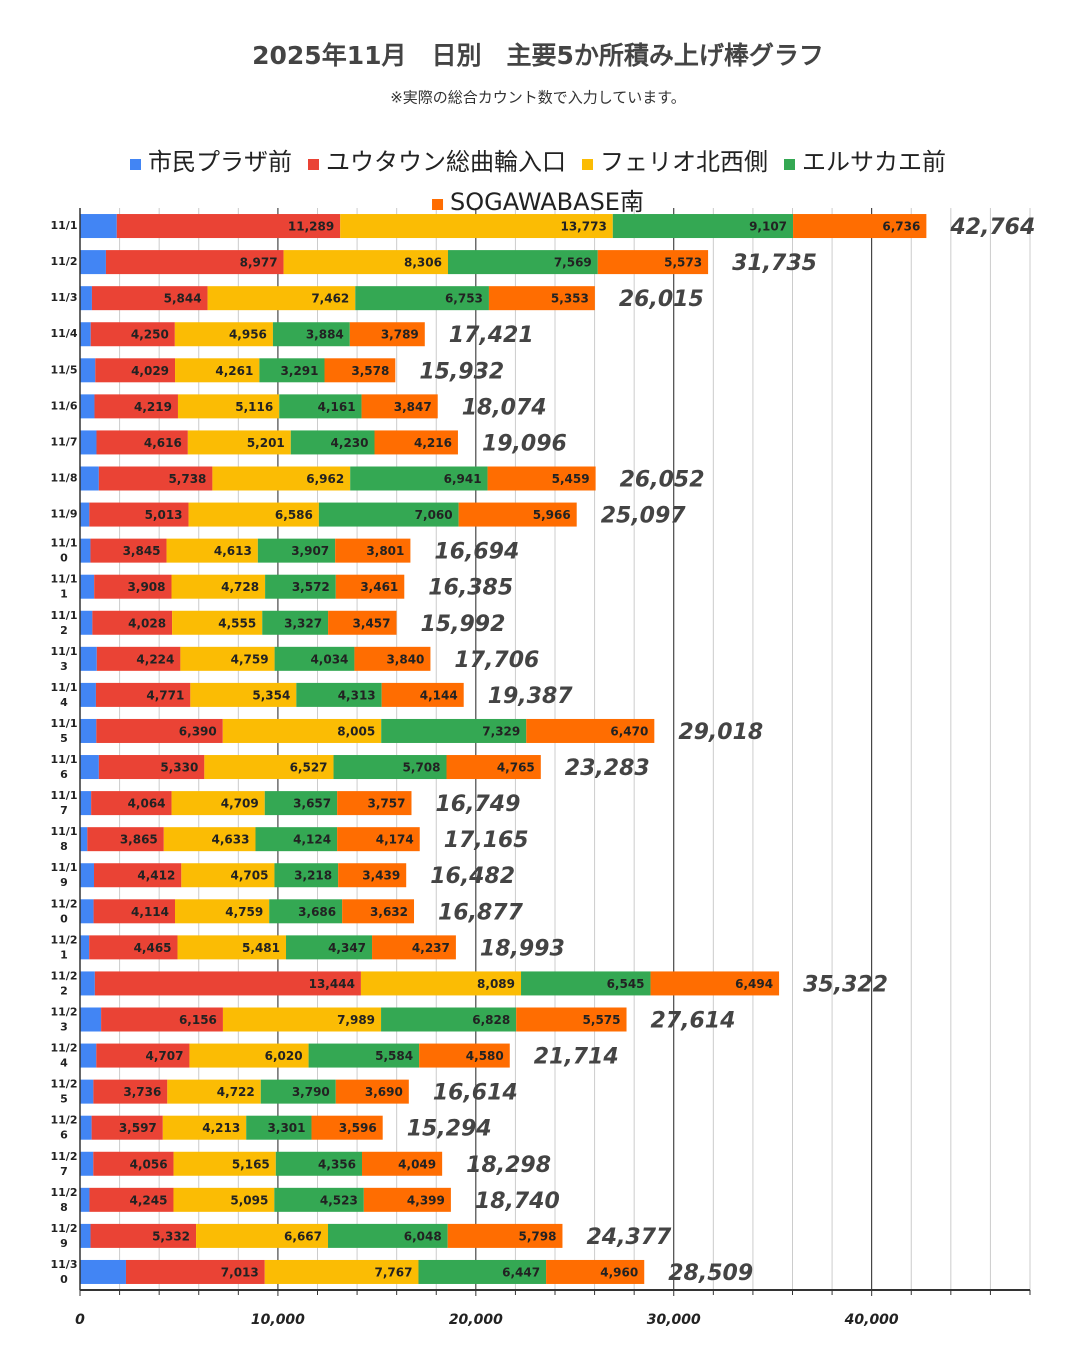 This screenshot has height=1364, width=1085. What do you see at coordinates (231, 840) in the screenshot?
I see `data-label: 4,633` at bounding box center [231, 840].